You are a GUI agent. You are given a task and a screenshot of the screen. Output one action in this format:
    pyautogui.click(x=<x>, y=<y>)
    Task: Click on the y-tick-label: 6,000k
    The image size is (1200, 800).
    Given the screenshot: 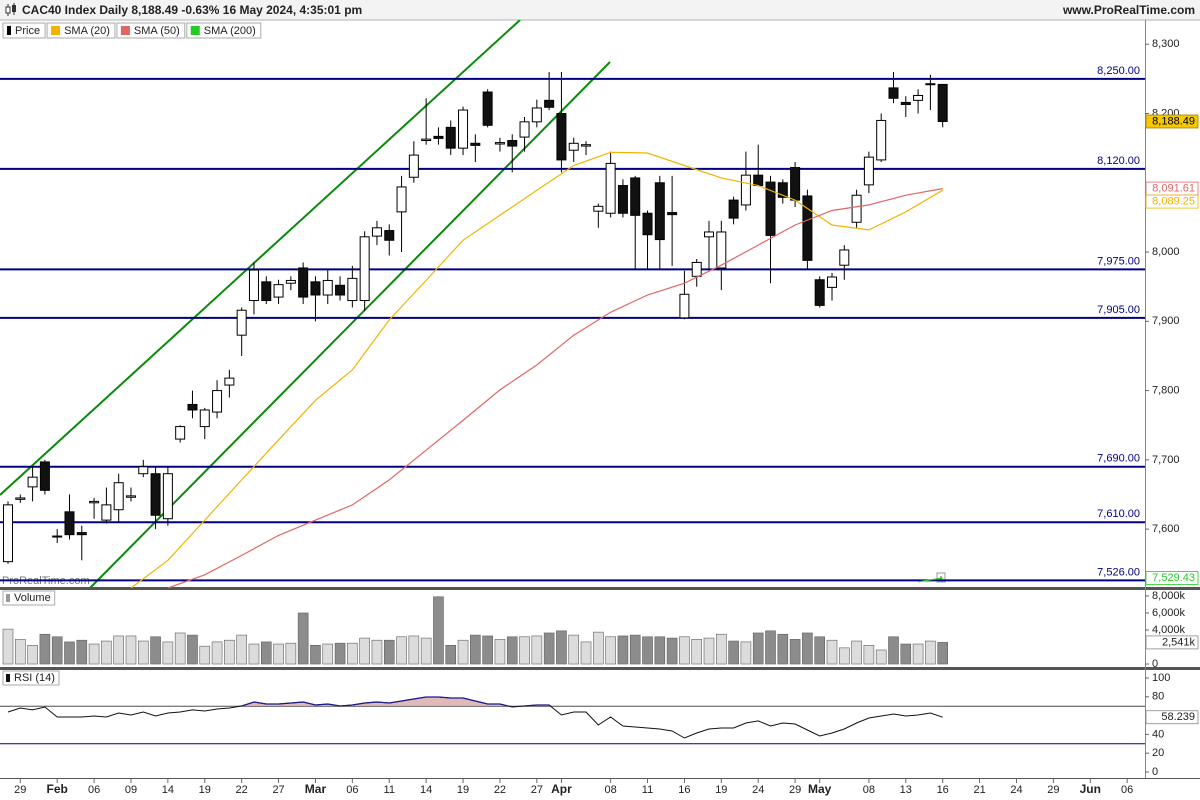 What is the action you would take?
    pyautogui.click(x=1169, y=613)
    